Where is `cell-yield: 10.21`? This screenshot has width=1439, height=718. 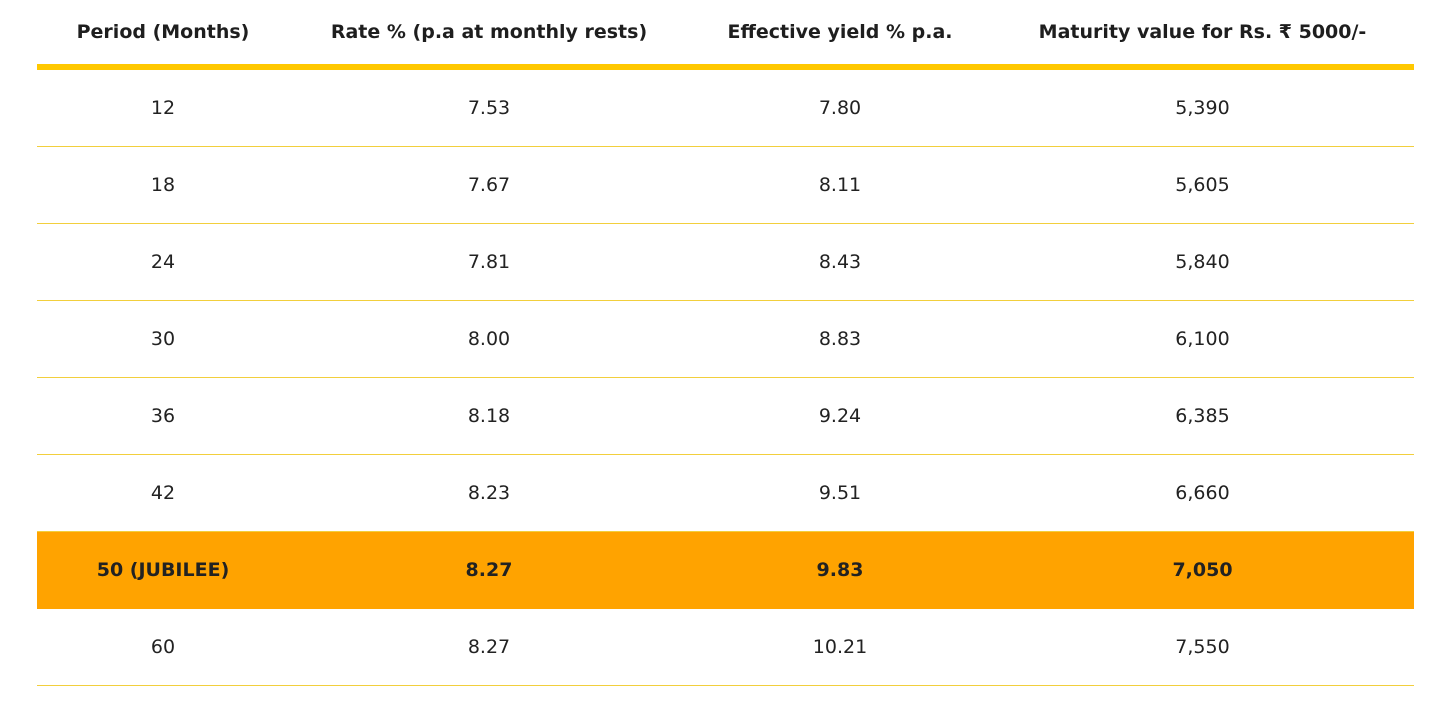 cell-yield: 10.21 is located at coordinates (840, 647).